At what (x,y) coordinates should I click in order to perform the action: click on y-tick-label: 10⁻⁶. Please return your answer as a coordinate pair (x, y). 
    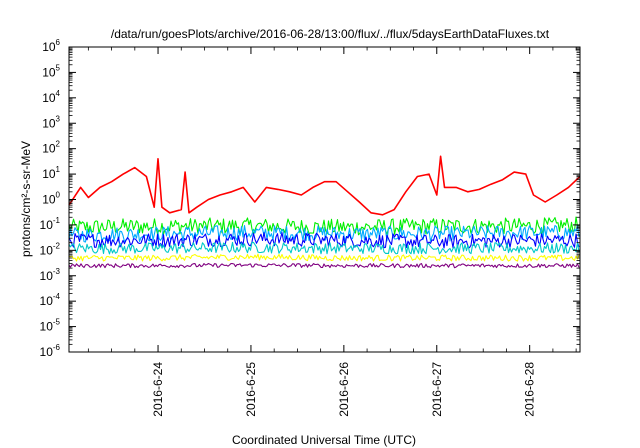
    Looking at the image, I should click on (50, 351).